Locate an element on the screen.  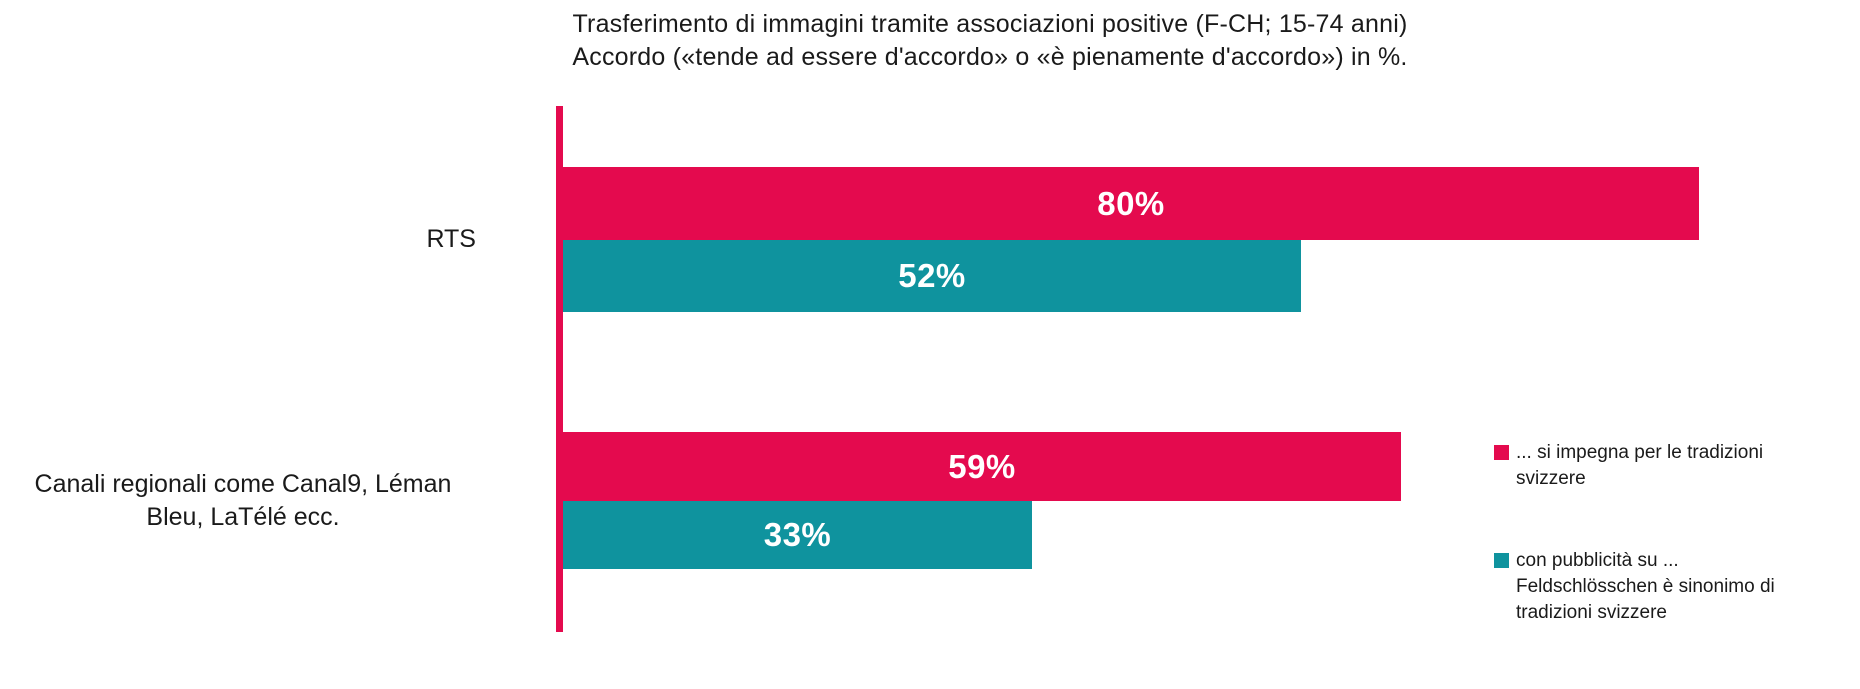
bar-canali-series1: 59% is located at coordinates (982, 466).